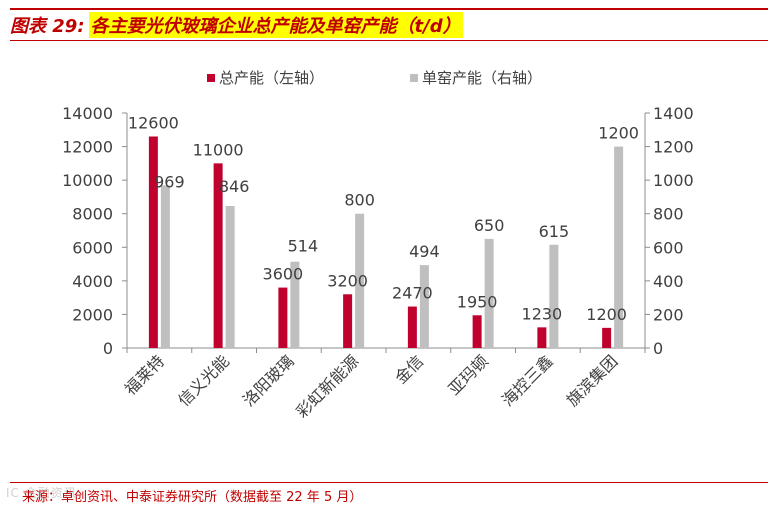  What do you see at coordinates (468, 374) in the screenshot?
I see `x-category-label: 亚玛顿` at bounding box center [468, 374].